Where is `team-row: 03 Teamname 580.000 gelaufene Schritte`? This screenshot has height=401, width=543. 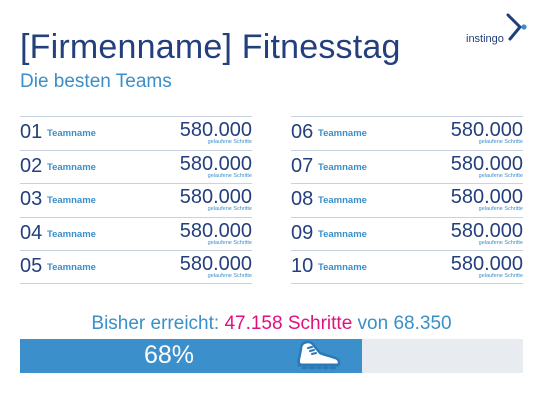
team-row: 03 Teamname 580.000 gelaufene Schritte is located at coordinates (136, 200).